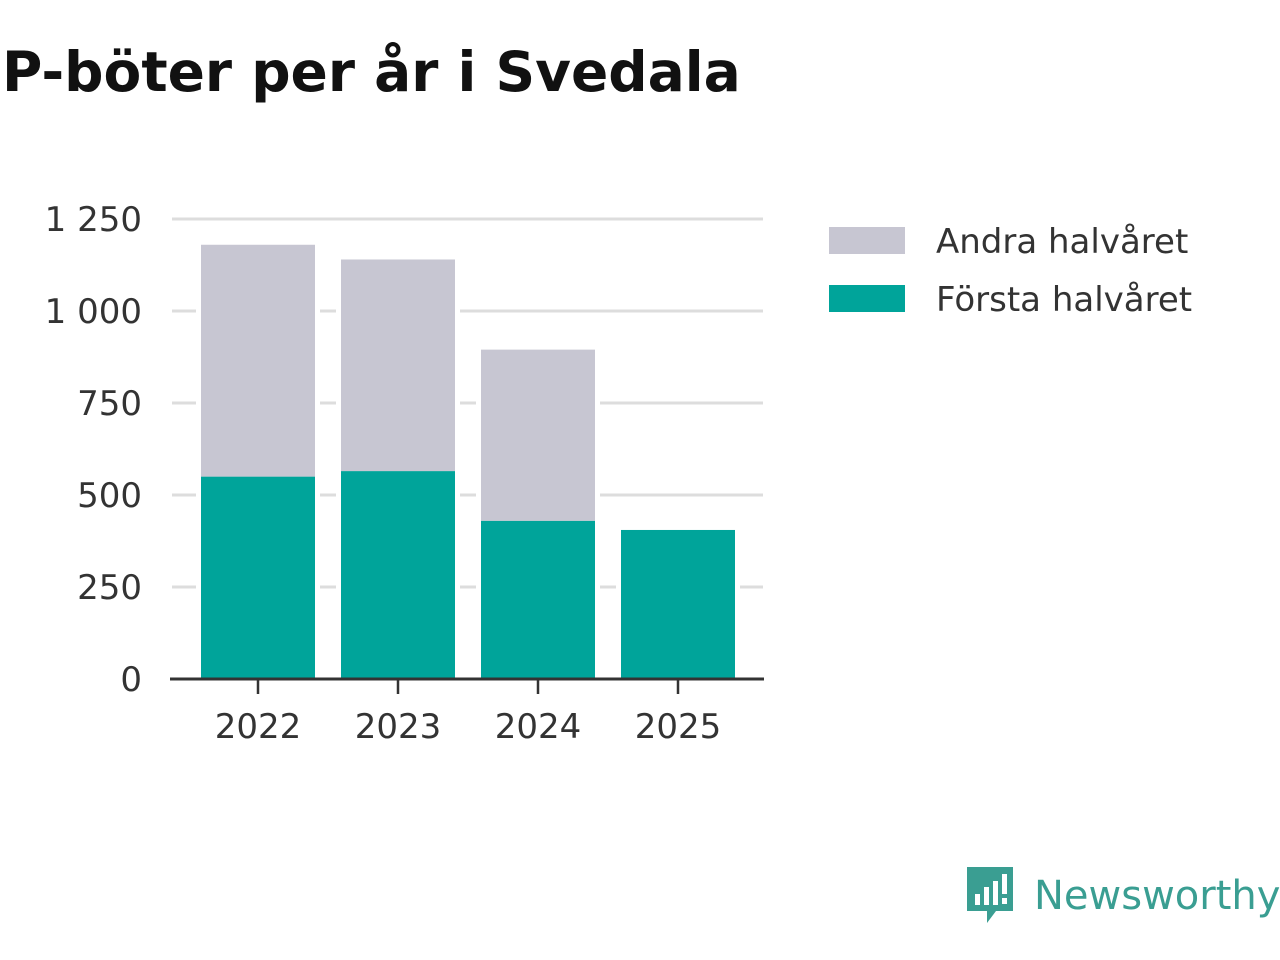 This screenshot has width=1280, height=960. I want to click on y-tick-label: 0, so click(131, 680).